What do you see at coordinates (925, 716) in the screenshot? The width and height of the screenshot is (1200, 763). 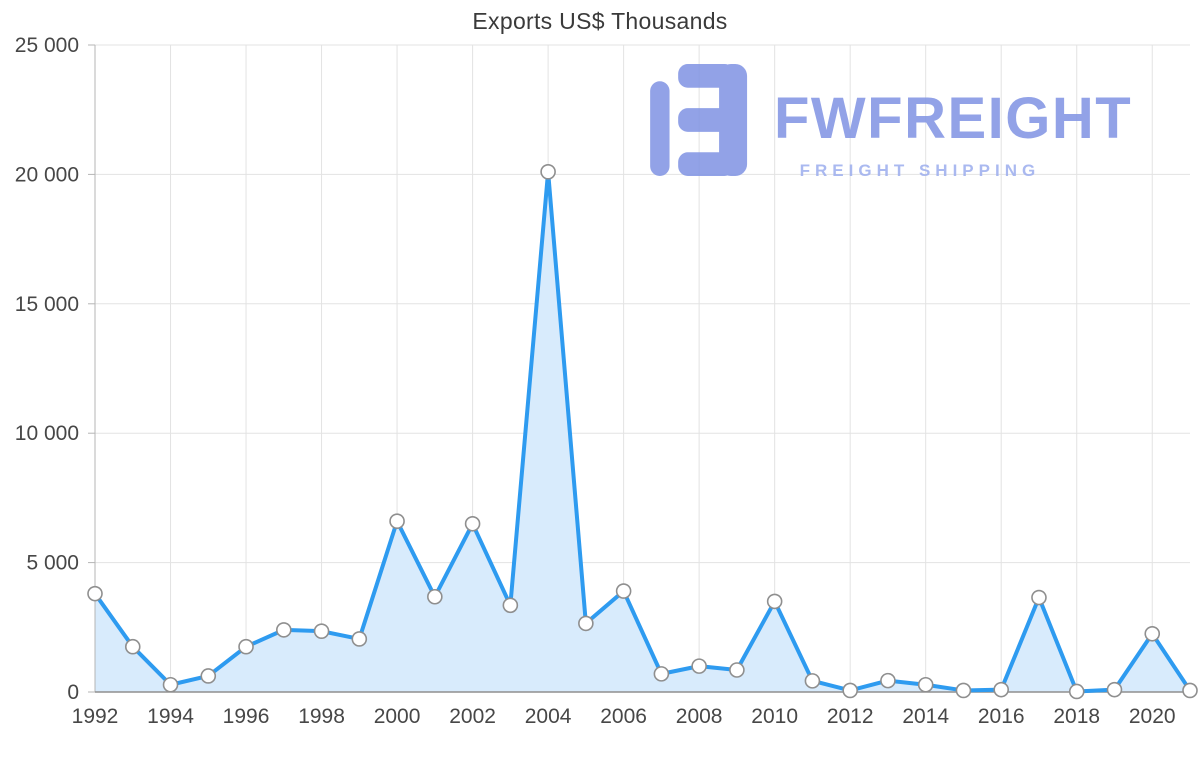 I see `x-tick-label: 2014` at bounding box center [925, 716].